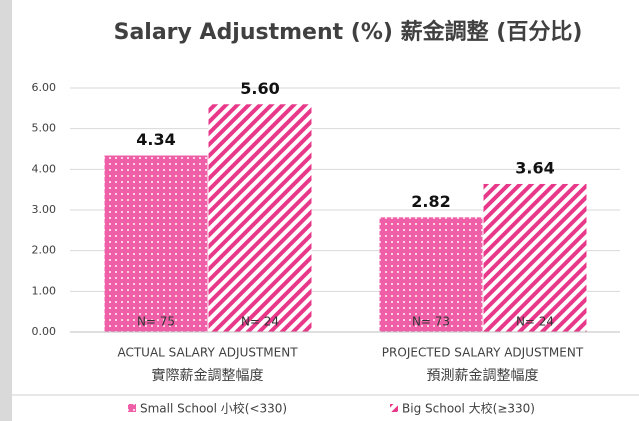 The width and height of the screenshot is (639, 421). What do you see at coordinates (483, 376) in the screenshot?
I see `x-tick-label: 預測薪金調整幅度` at bounding box center [483, 376].